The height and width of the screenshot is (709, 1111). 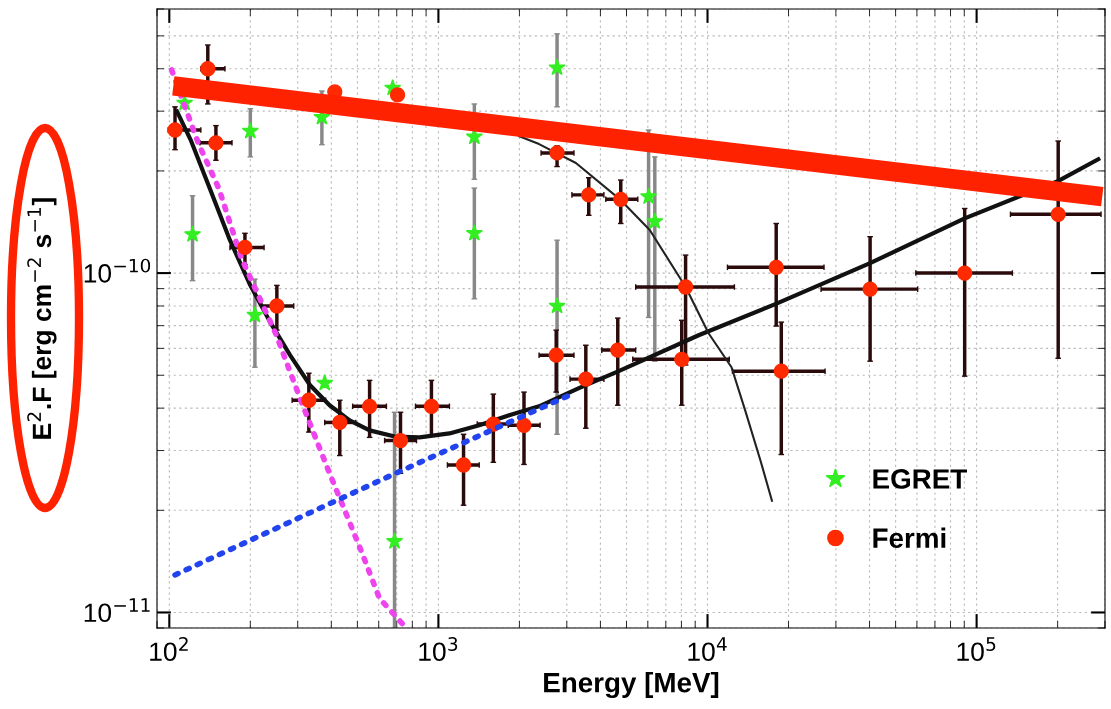 I want to click on x-axis-title: Energy [MeV], so click(x=631, y=685).